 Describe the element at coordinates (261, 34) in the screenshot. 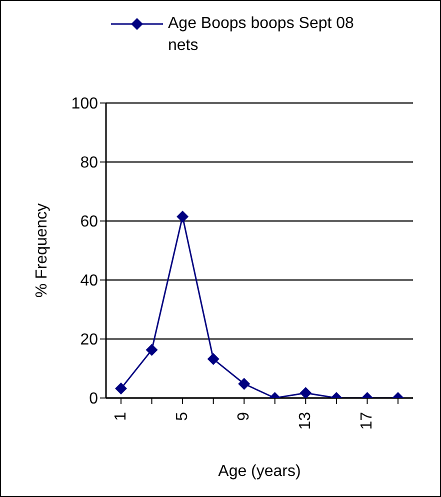

I see `legend-label: Age Boops boops Sept 08 nets` at that location.